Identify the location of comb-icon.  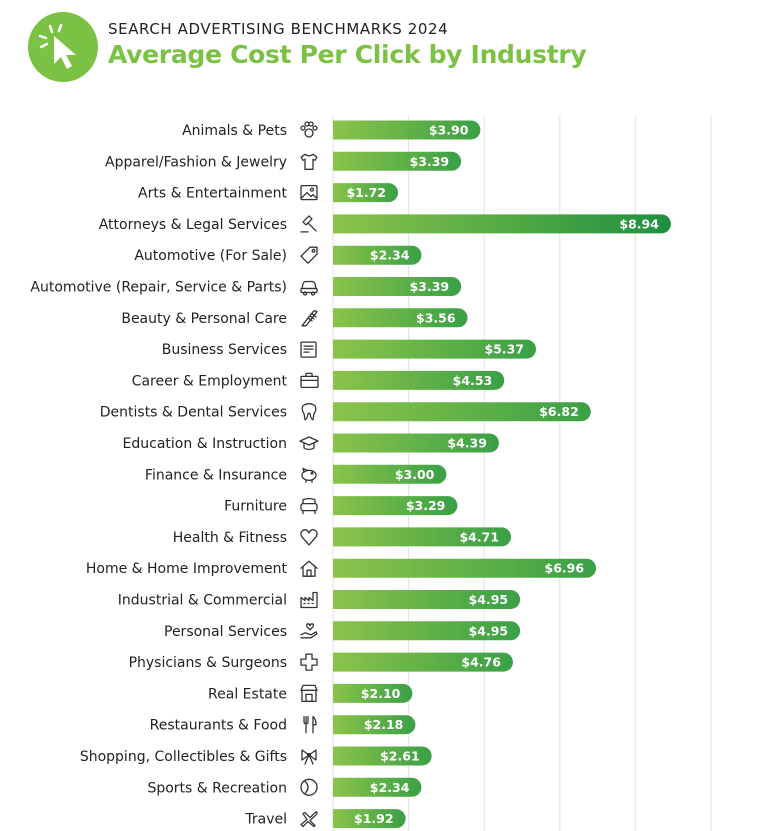
(309, 318).